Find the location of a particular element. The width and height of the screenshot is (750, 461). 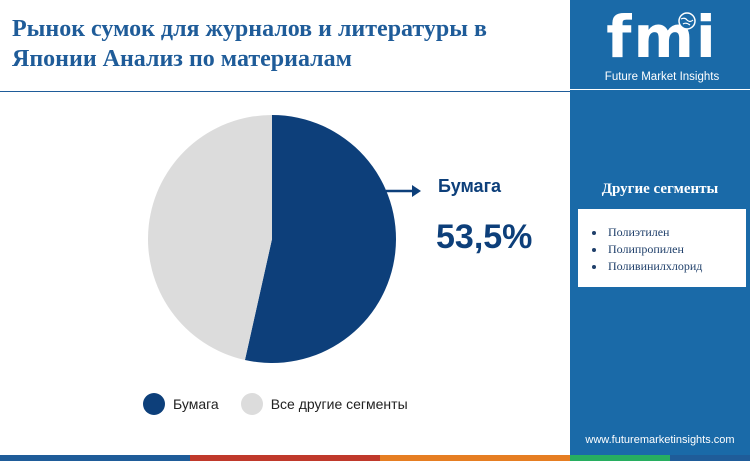

fmi-logo: fmi Future Market Insights is located at coordinates (662, 45).